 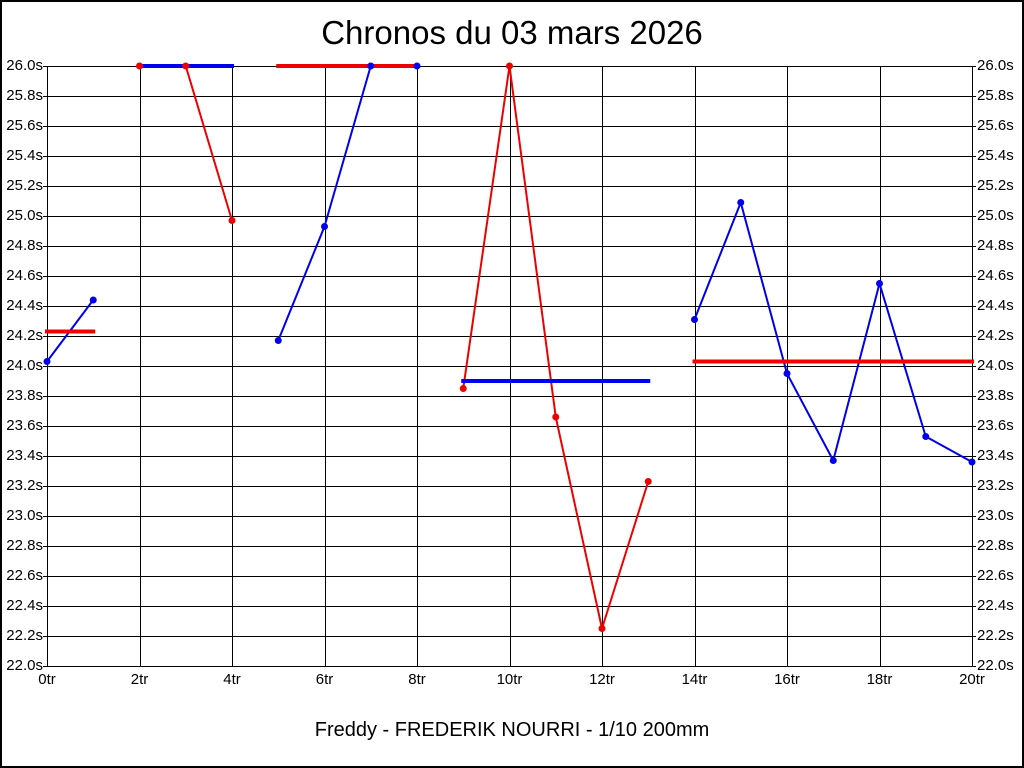 What do you see at coordinates (417, 679) in the screenshot?
I see `x-axis-label: 8tr` at bounding box center [417, 679].